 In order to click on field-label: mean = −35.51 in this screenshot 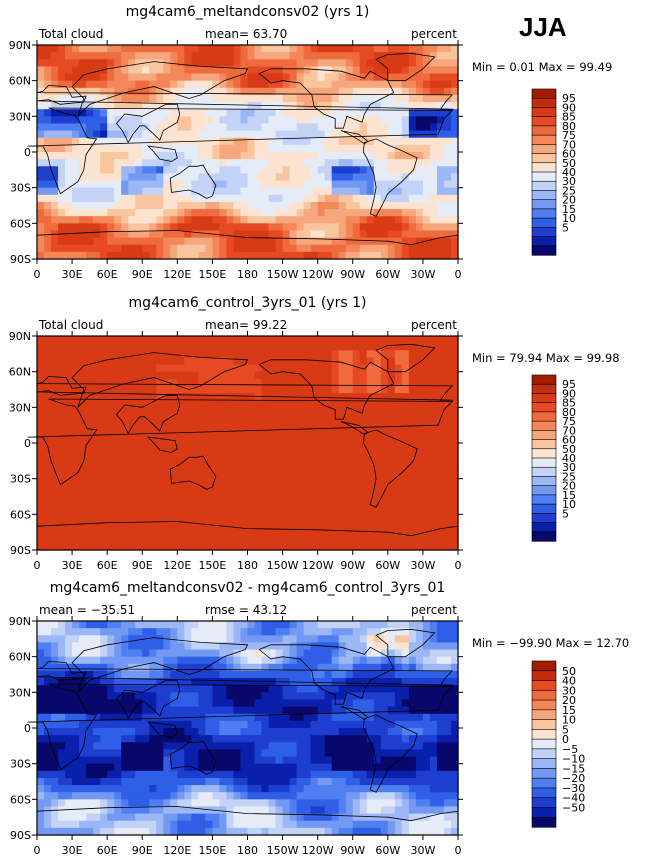, I will do `click(87, 610)`.